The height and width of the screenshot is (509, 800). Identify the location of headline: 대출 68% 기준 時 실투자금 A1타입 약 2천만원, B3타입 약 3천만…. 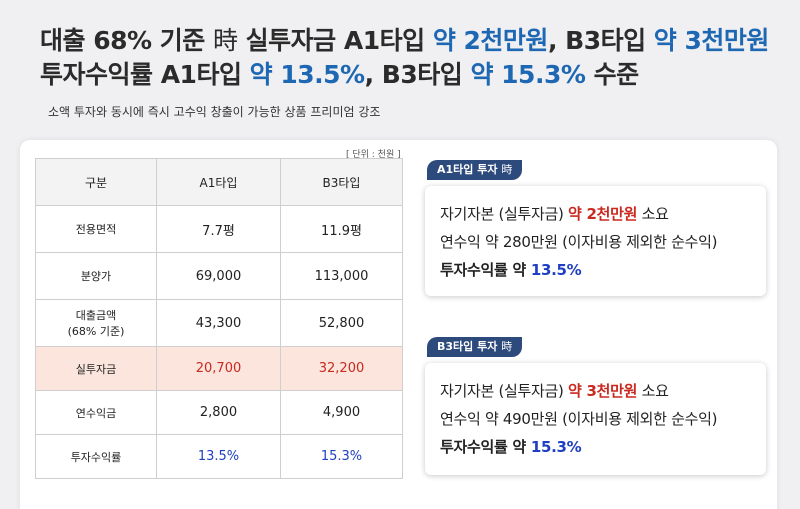
(404, 58).